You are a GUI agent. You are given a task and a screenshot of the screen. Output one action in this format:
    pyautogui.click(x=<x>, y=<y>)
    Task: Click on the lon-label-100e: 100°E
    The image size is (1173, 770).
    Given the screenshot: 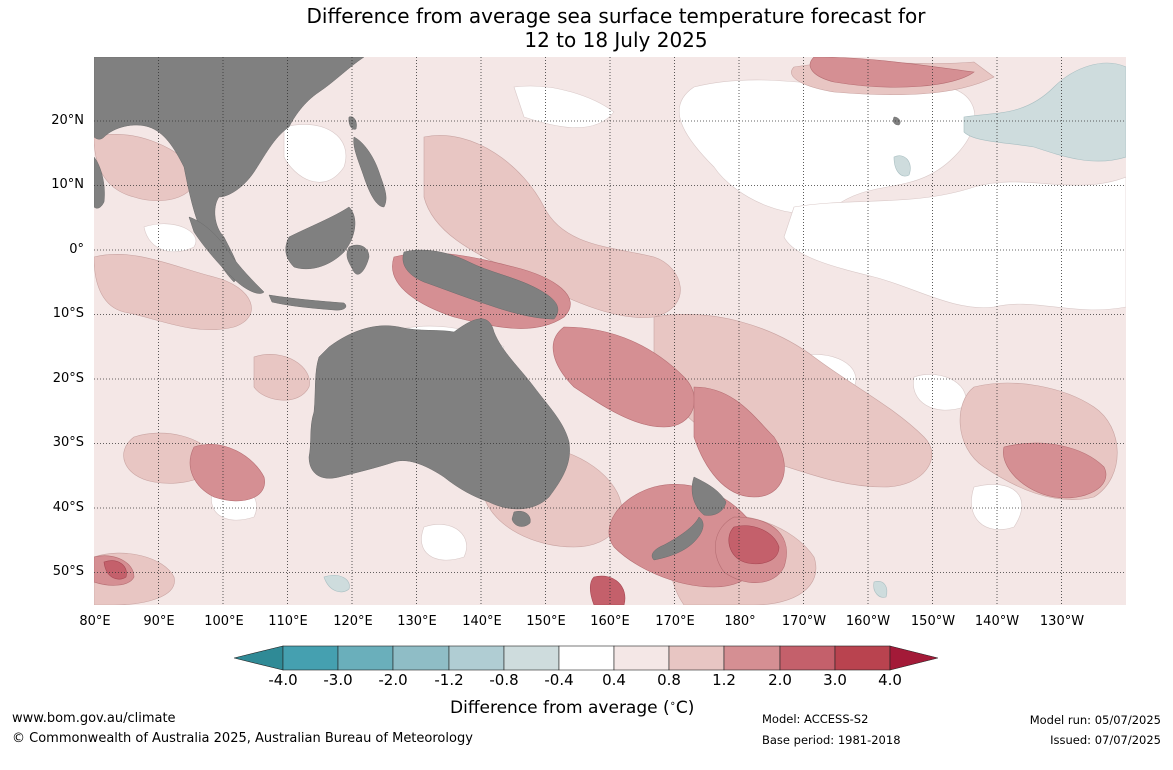 What is the action you would take?
    pyautogui.click(x=224, y=621)
    